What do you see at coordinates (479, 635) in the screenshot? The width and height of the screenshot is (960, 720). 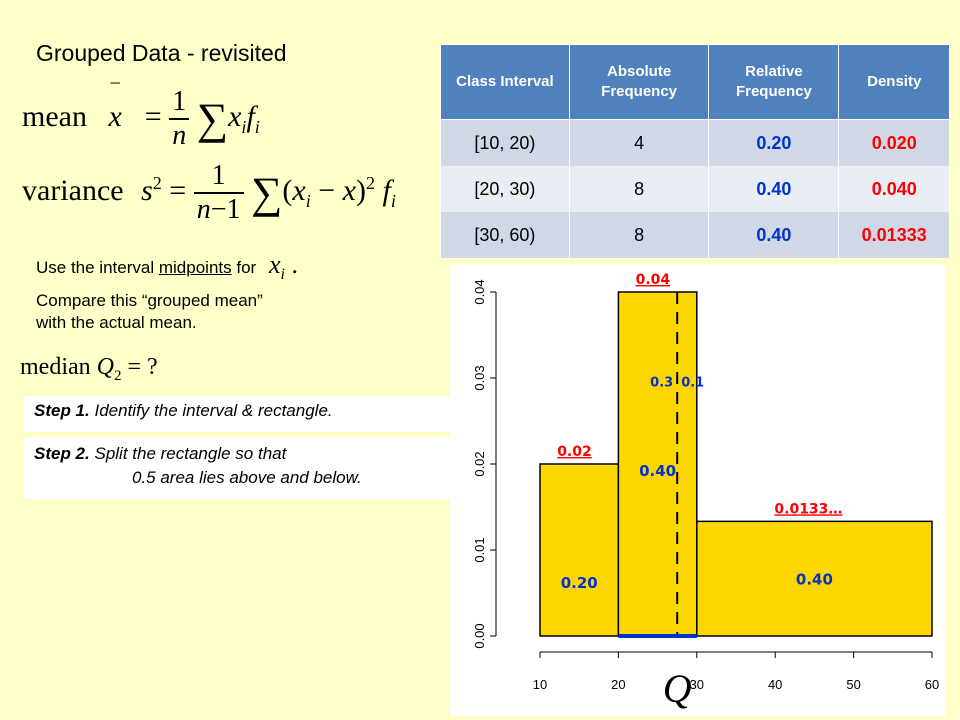 I see `y-tick-label: 0.00` at bounding box center [479, 635].